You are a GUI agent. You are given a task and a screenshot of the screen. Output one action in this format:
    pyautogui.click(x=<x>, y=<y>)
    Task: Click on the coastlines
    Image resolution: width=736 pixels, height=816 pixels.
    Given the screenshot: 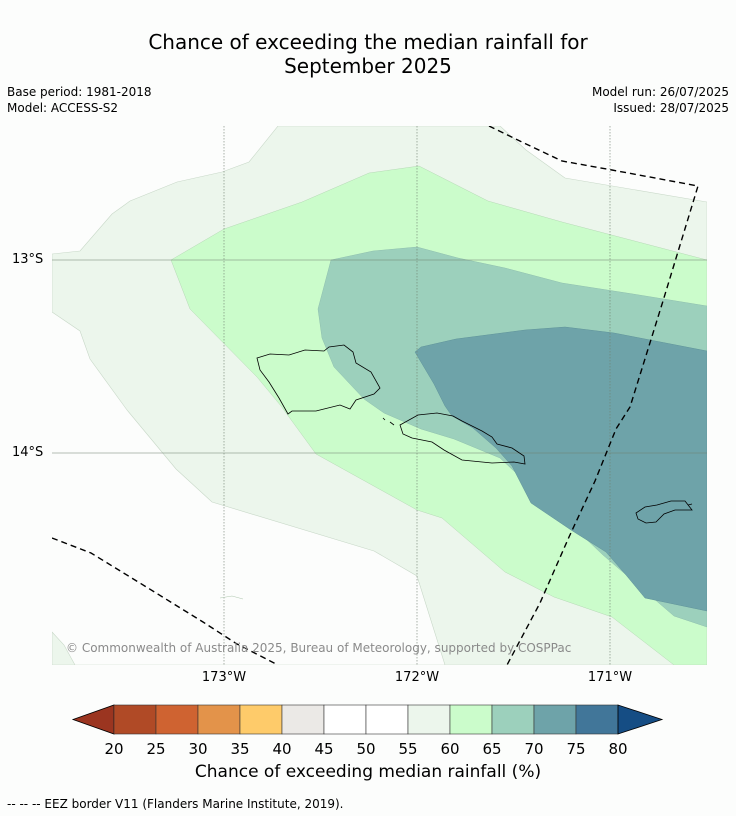 What is the action you would take?
    pyautogui.click(x=474, y=434)
    